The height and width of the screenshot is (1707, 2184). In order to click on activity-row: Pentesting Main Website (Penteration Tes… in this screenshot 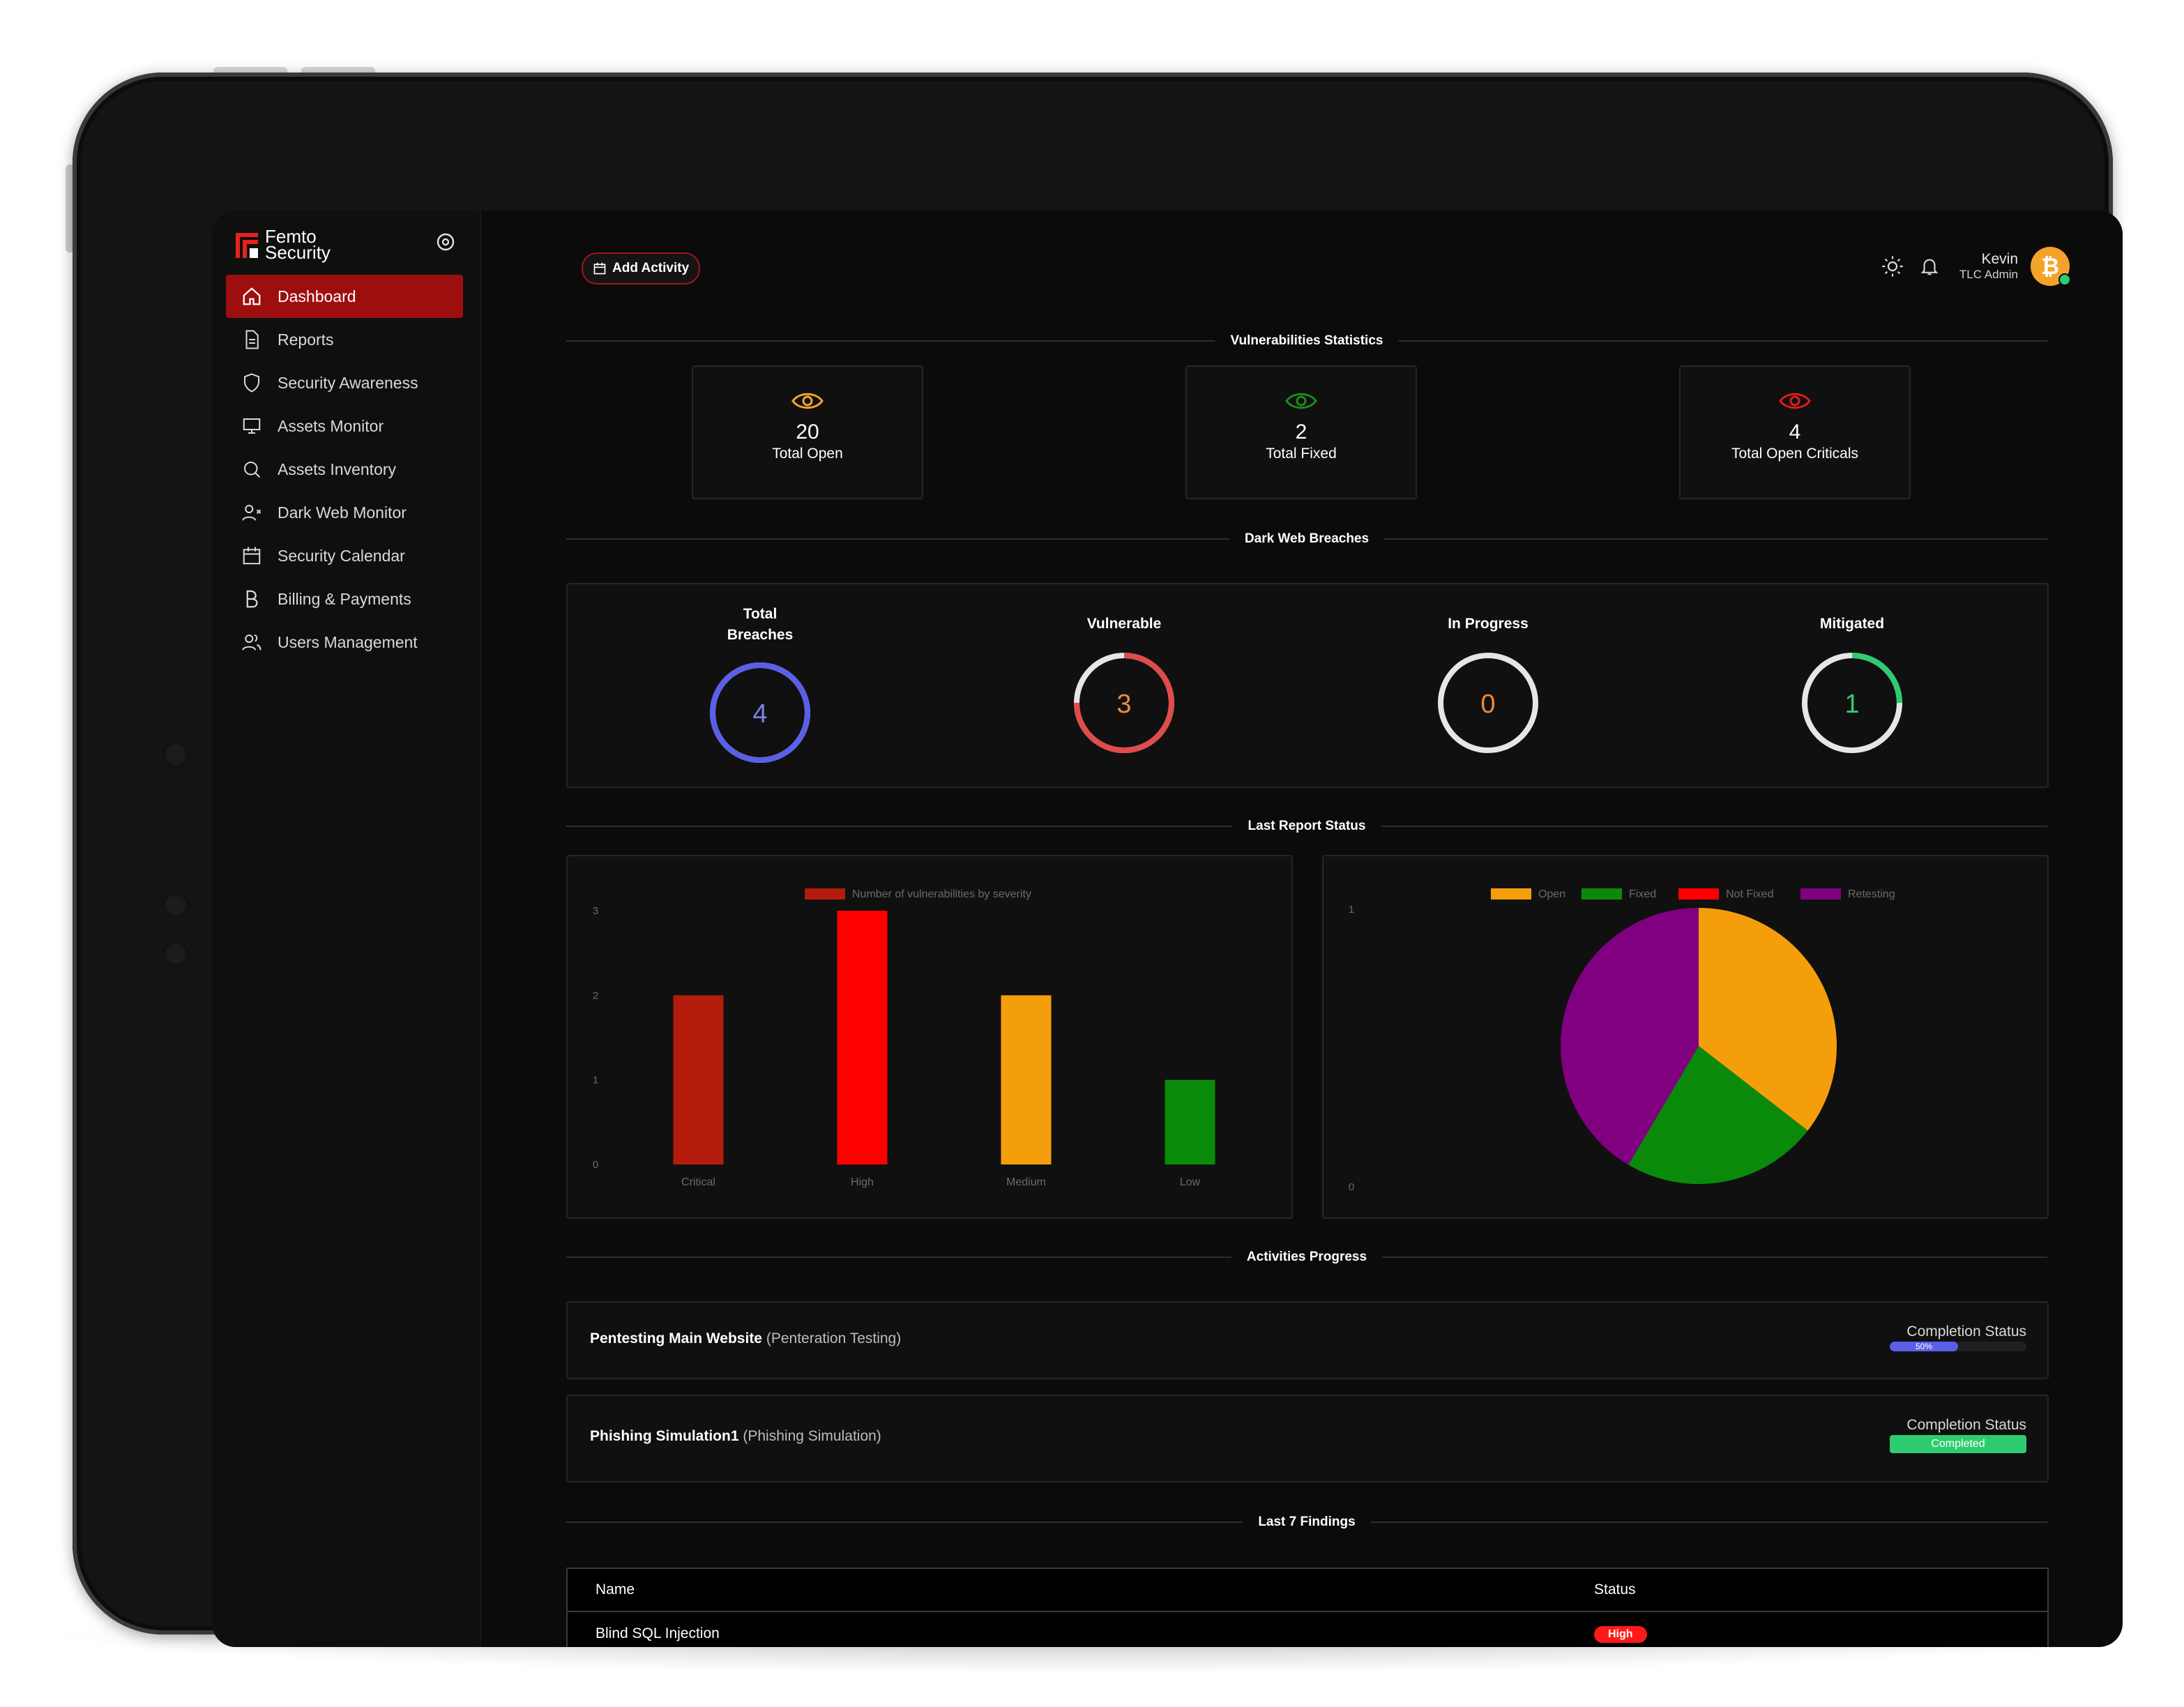, I will do `click(1307, 1340)`.